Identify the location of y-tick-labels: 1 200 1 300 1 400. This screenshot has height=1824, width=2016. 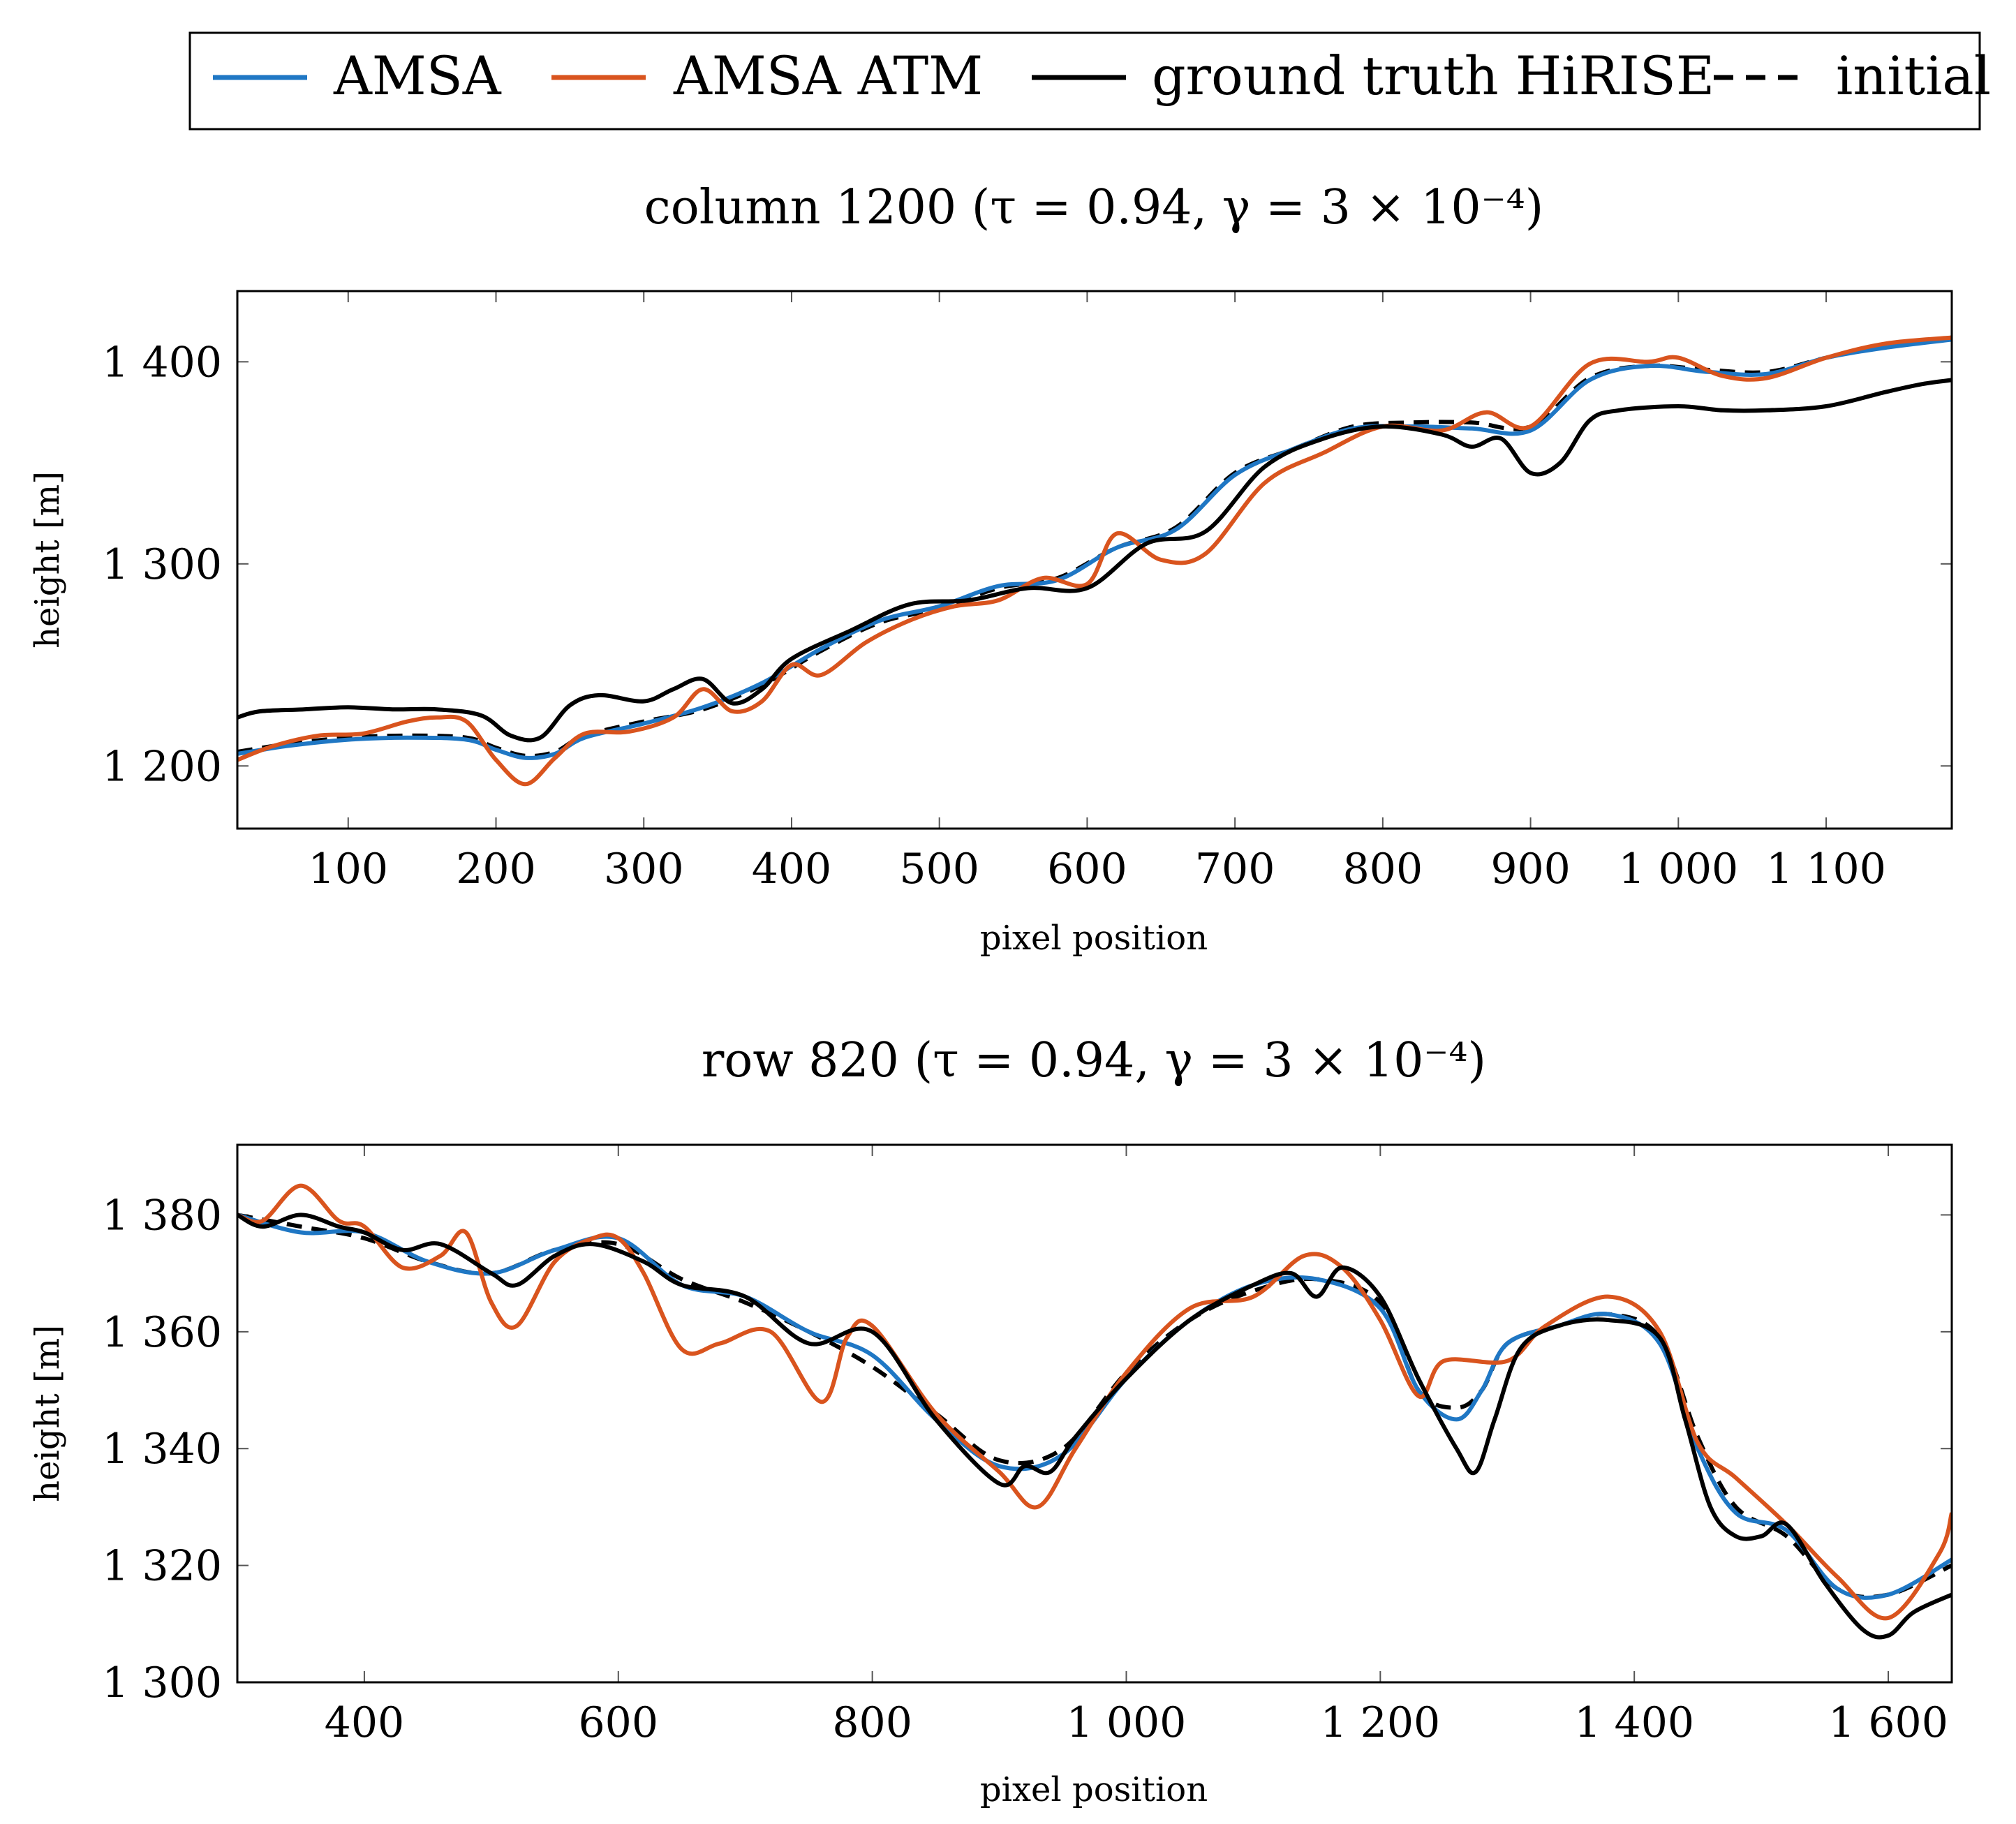
(162, 564).